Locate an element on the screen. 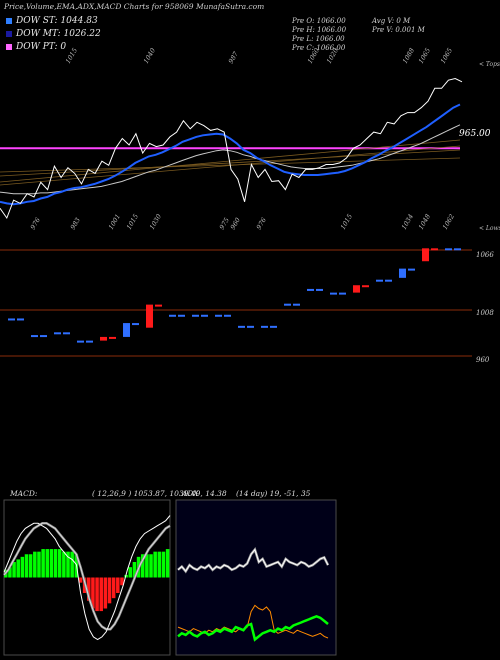 The image size is (500, 660). bottom-tick-label: 1034 is located at coordinates (407, 222).